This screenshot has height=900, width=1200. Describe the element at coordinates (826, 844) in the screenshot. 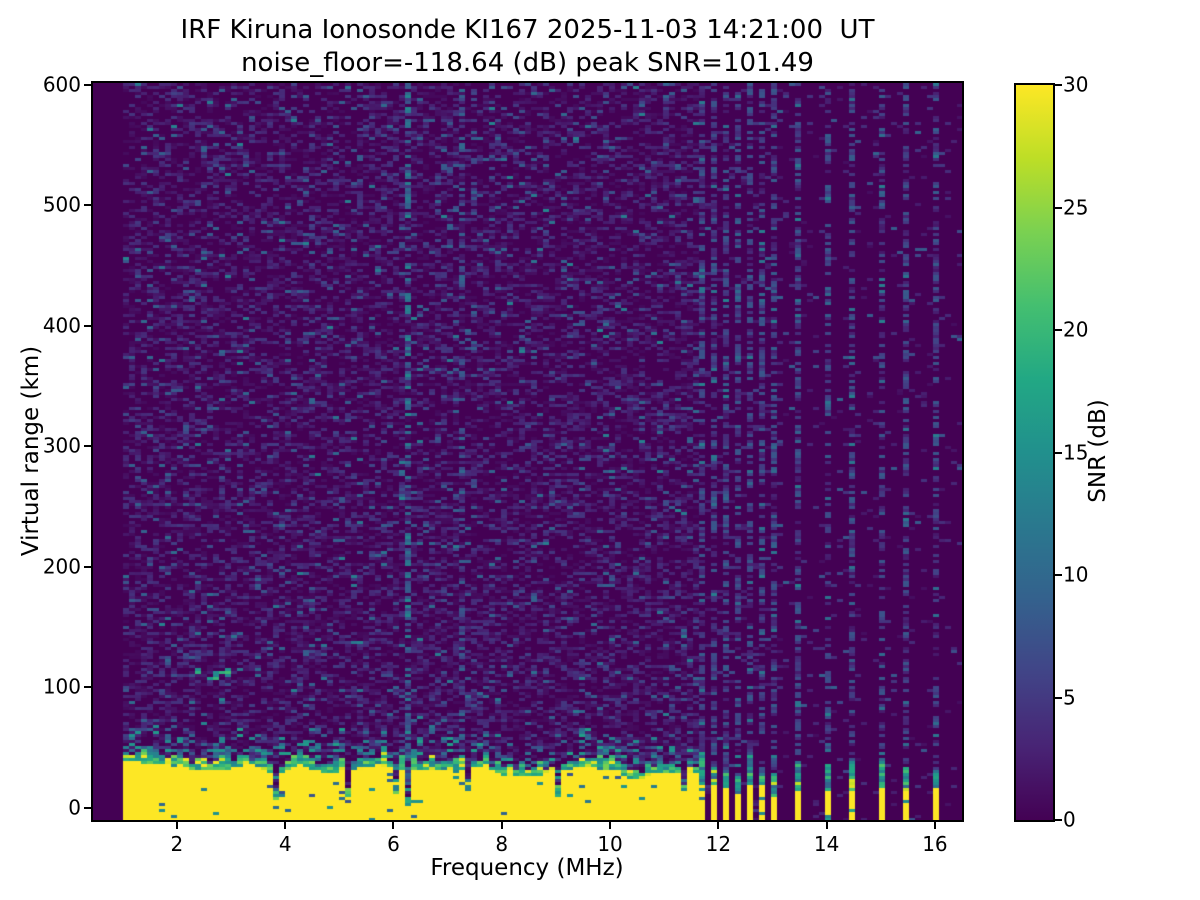

I see `x-tick-label: 14` at that location.